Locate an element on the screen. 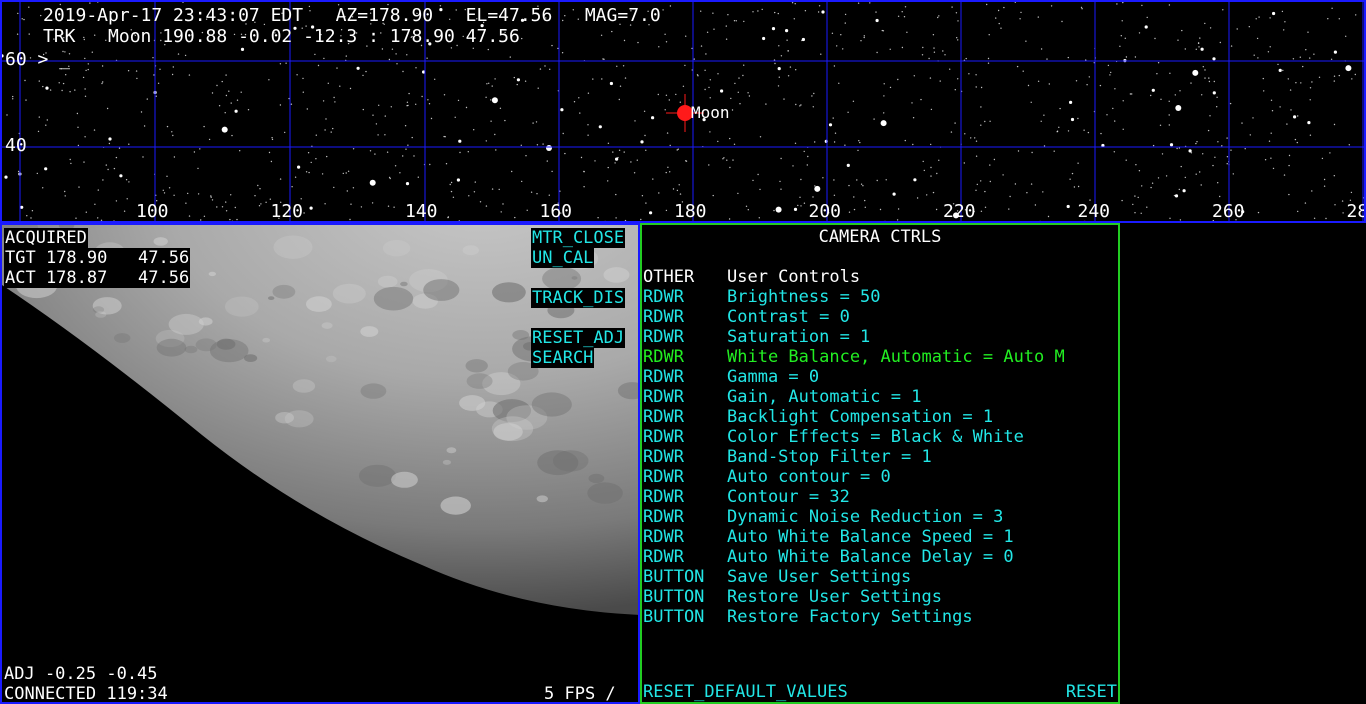 The image size is (1366, 704). command-prompt: 60 > _ is located at coordinates (38, 59).